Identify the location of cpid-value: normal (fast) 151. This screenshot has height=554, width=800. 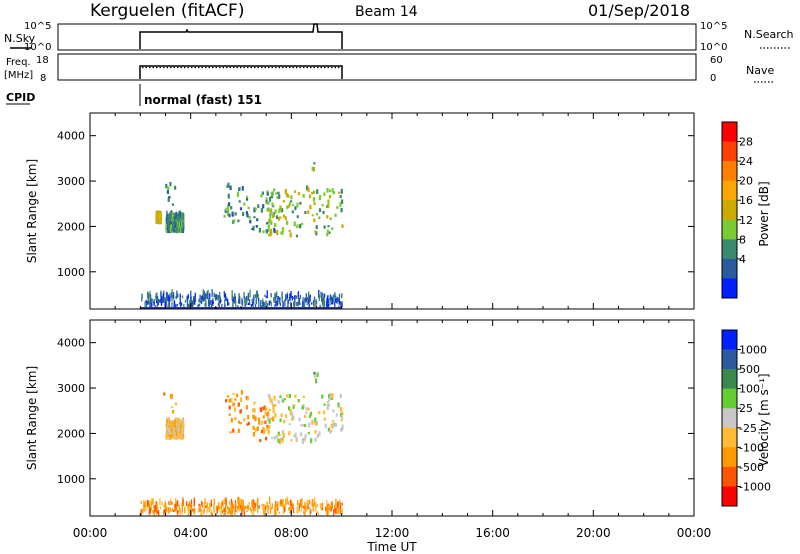
(203, 100).